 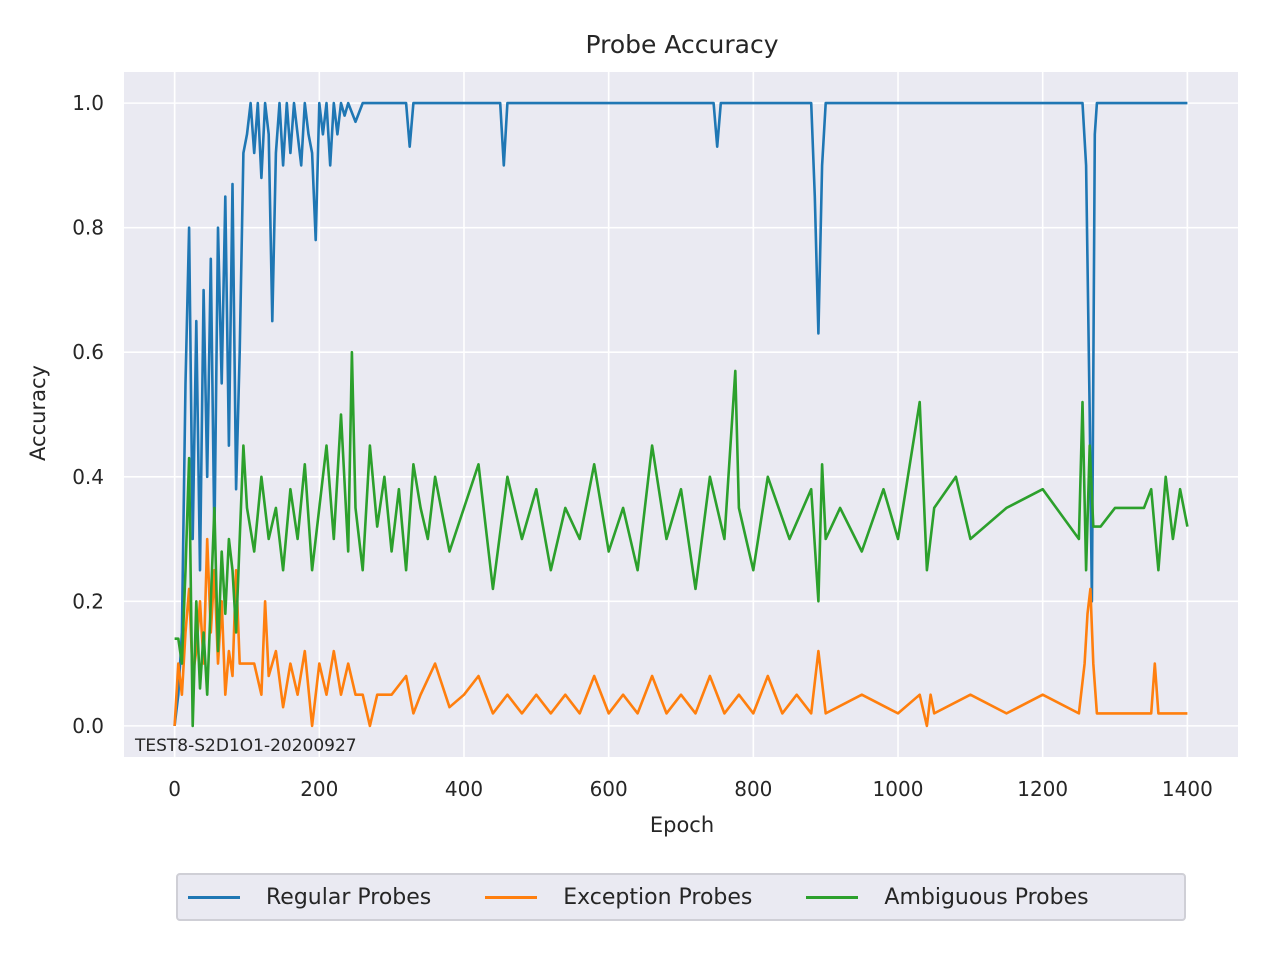 I want to click on legend-label: Exception Probes, so click(x=658, y=897).